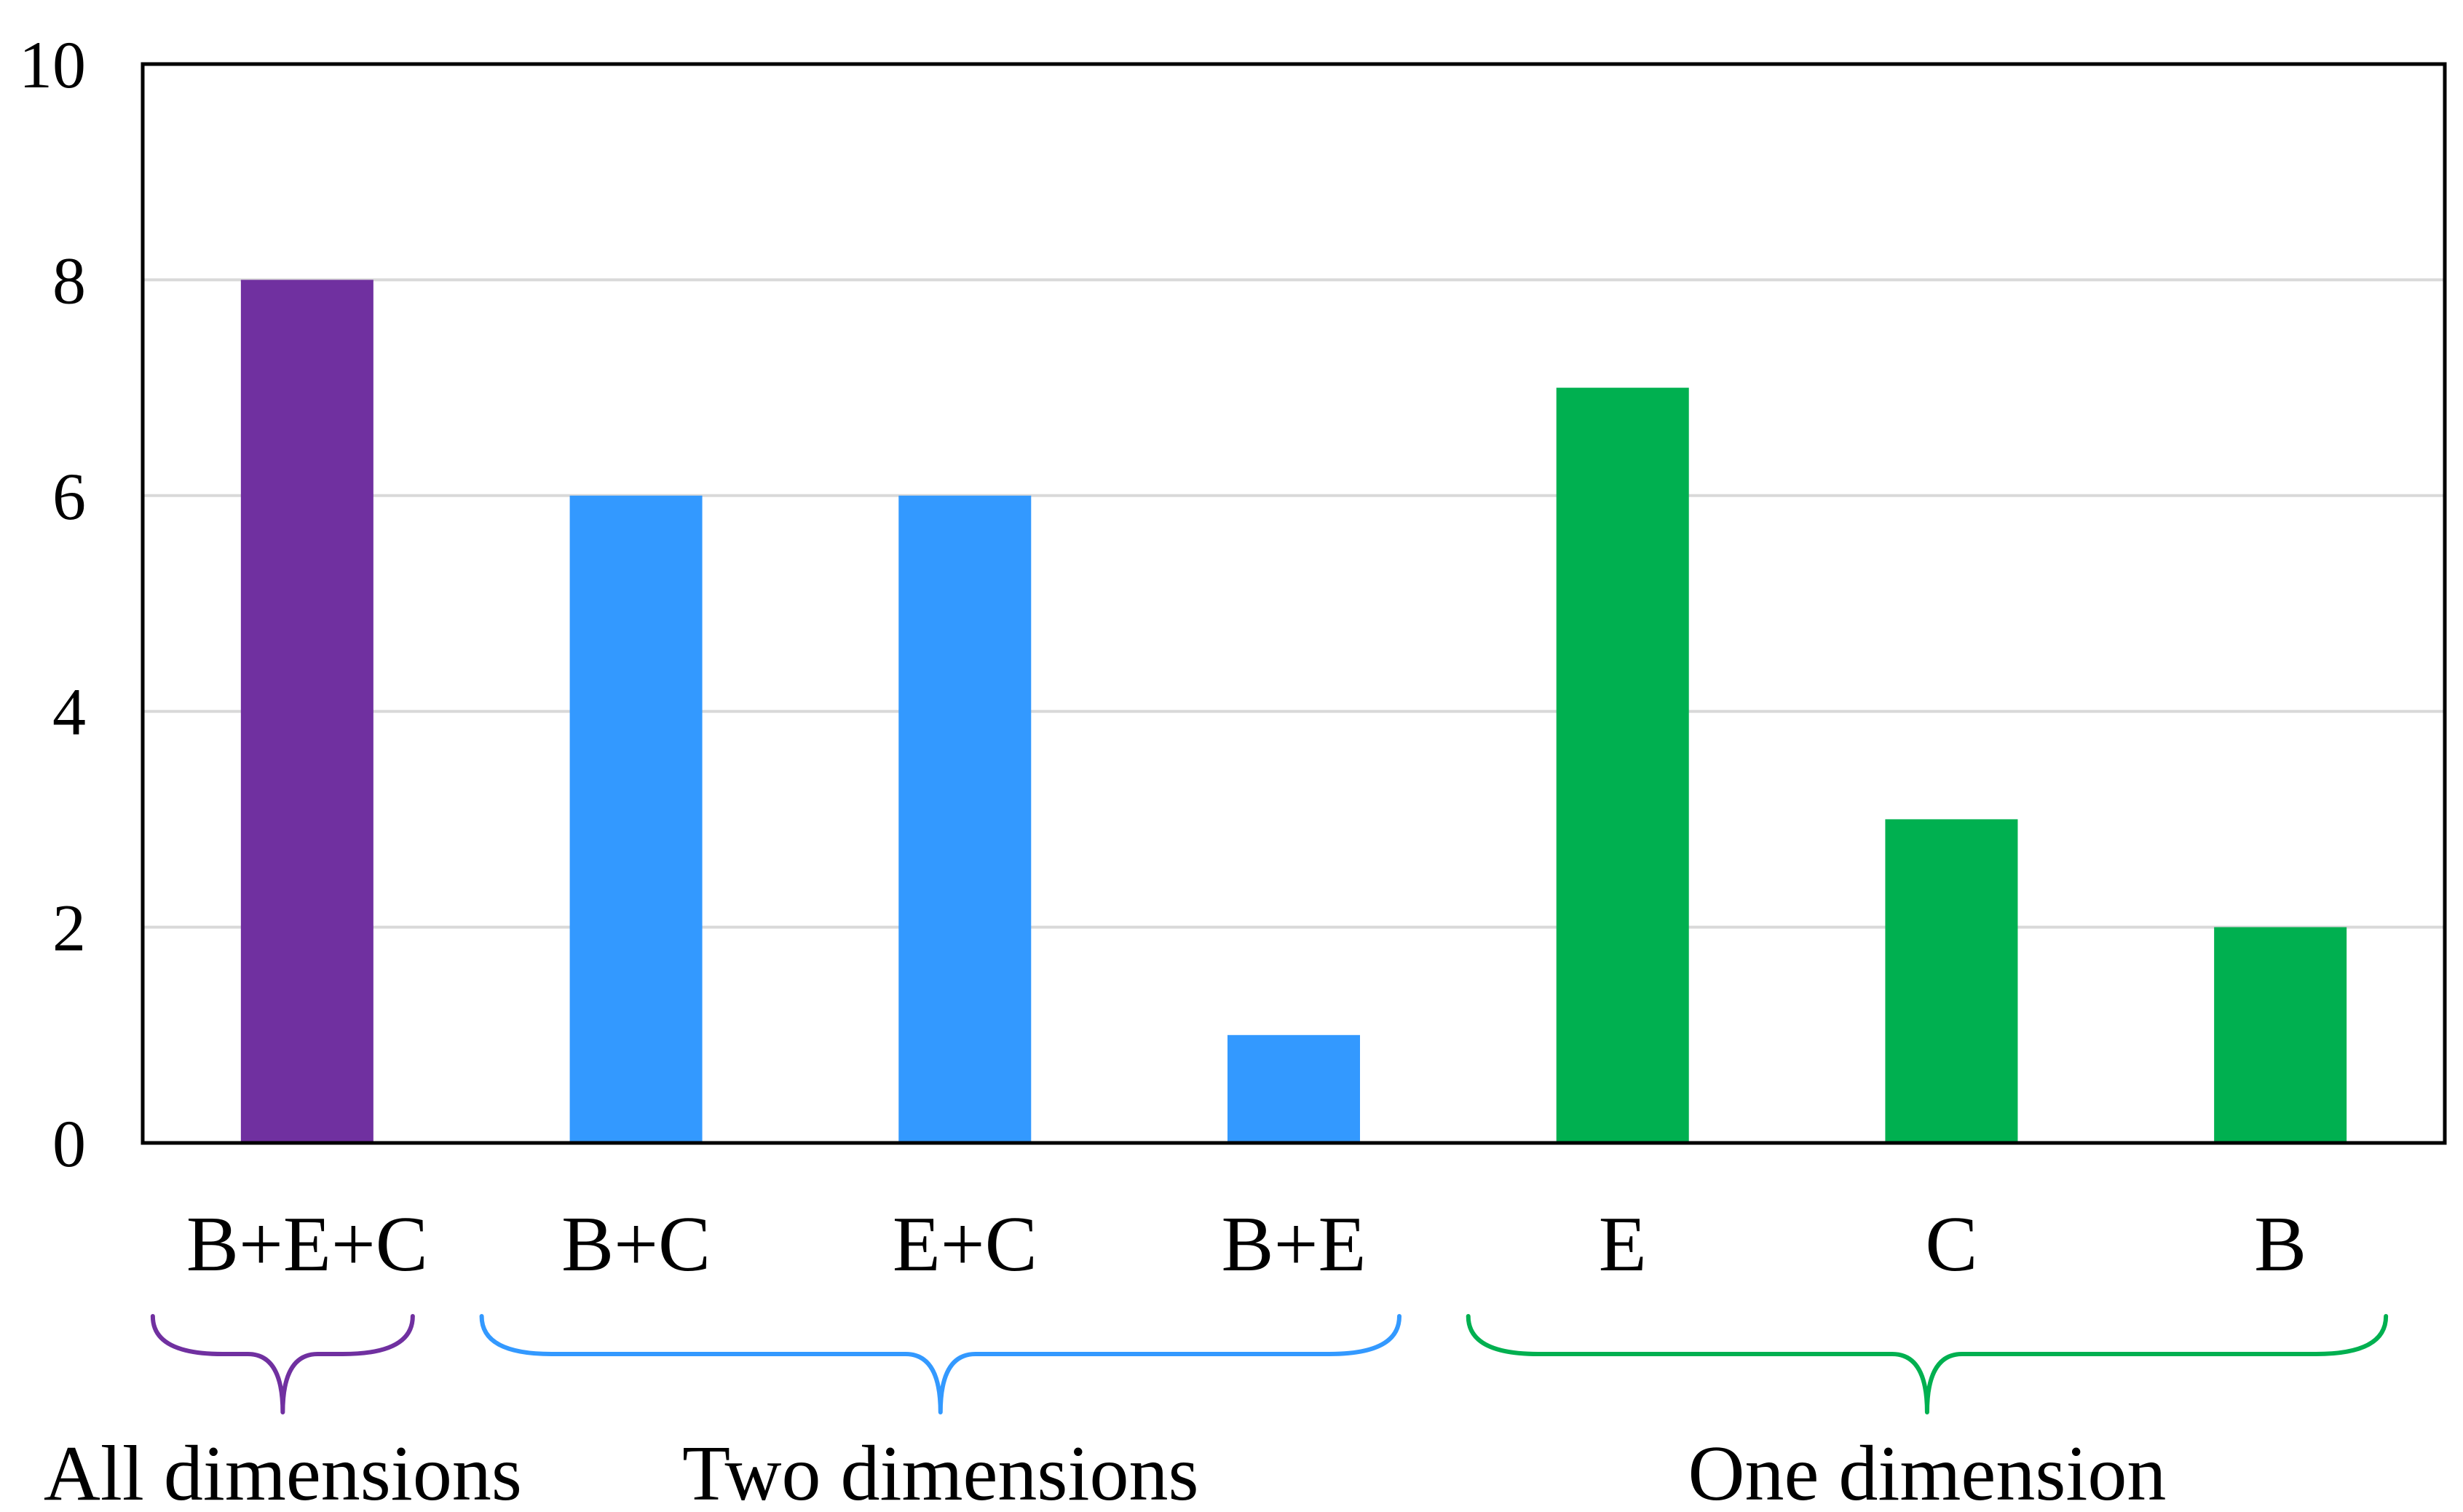 Image resolution: width=2463 pixels, height=1512 pixels. What do you see at coordinates (52, 65) in the screenshot?
I see `y-tick-label: 10` at bounding box center [52, 65].